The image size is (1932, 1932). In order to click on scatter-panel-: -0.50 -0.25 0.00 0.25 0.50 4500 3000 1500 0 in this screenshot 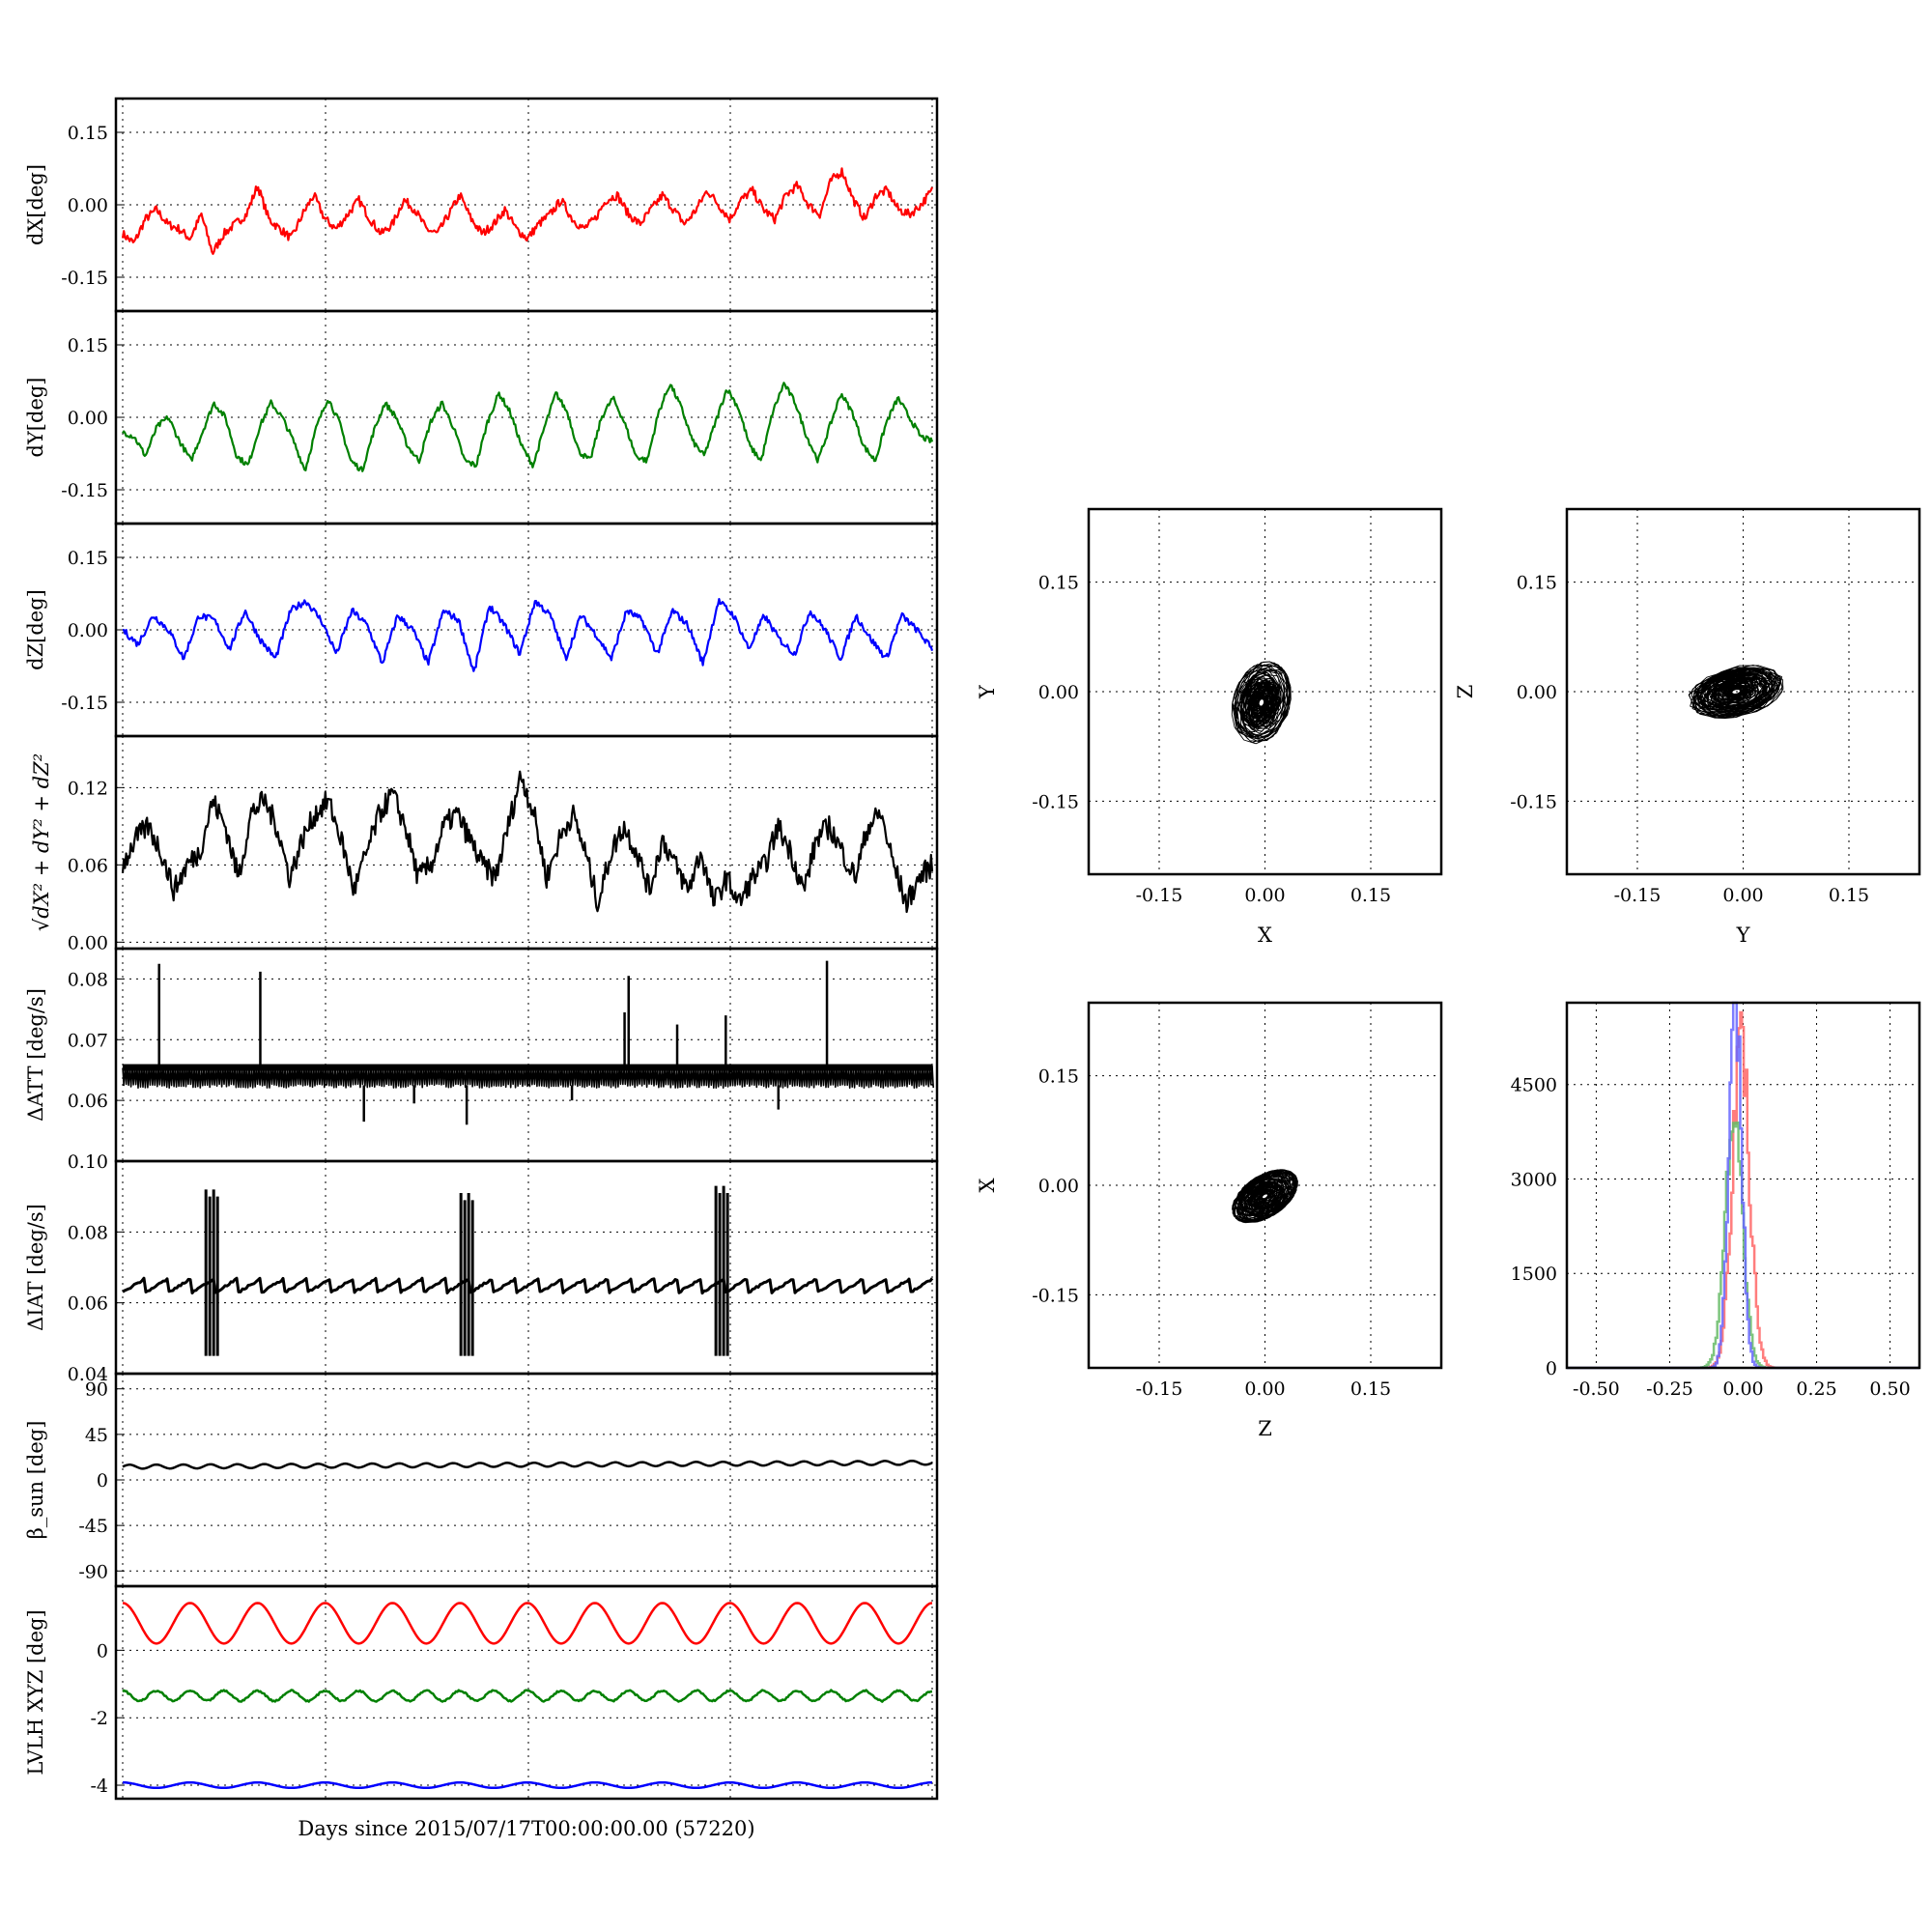, I will do `click(1716, 1200)`.